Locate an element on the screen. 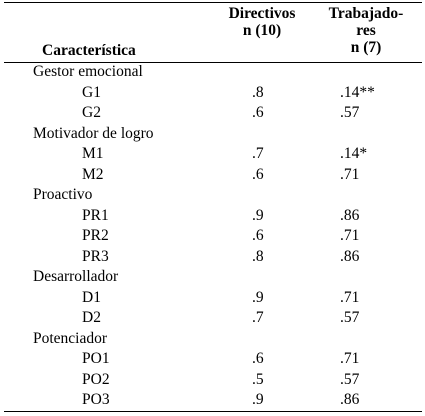 The width and height of the screenshot is (425, 416). item-code-cell: G2 is located at coordinates (91, 112).